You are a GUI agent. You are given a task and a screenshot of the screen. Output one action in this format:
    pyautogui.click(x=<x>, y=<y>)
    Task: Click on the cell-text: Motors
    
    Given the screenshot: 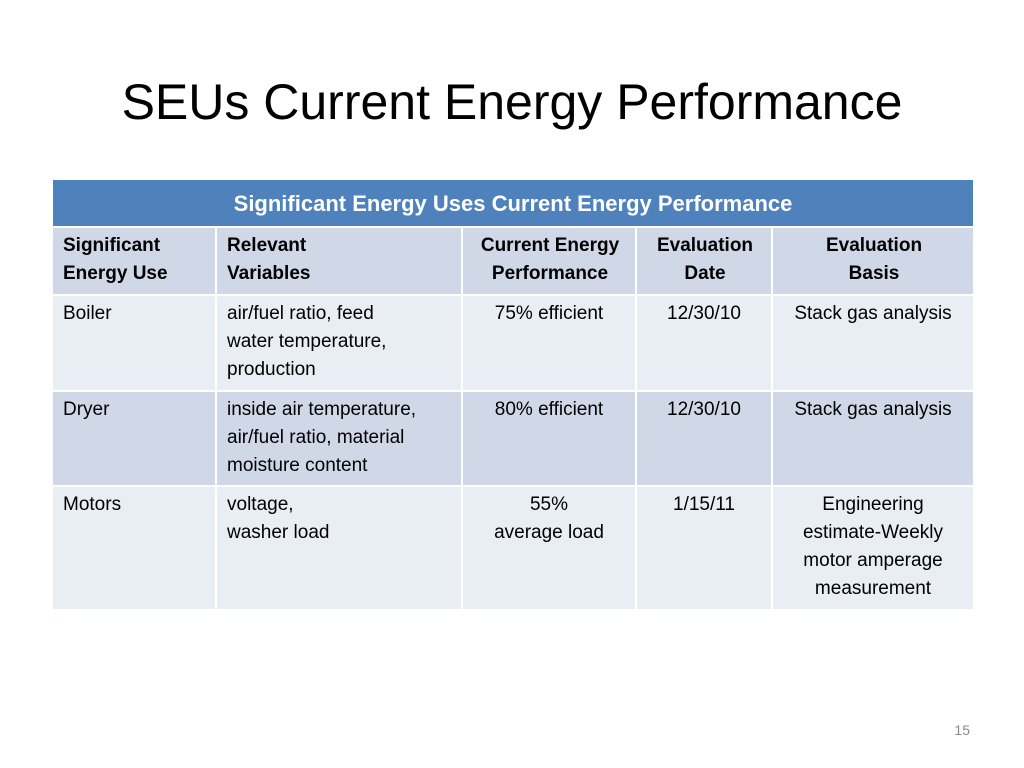 What is the action you would take?
    pyautogui.click(x=92, y=504)
    